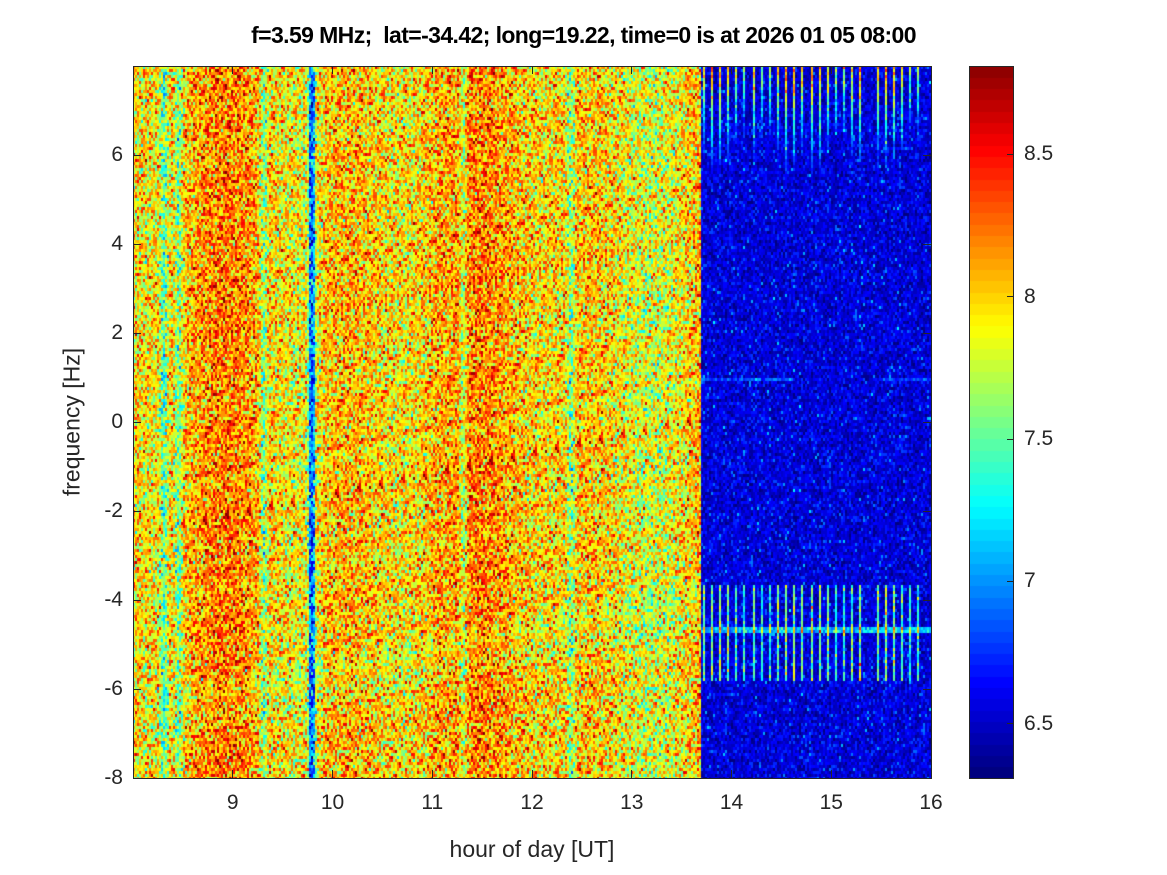  I want to click on x-tick-label: 16, so click(931, 802).